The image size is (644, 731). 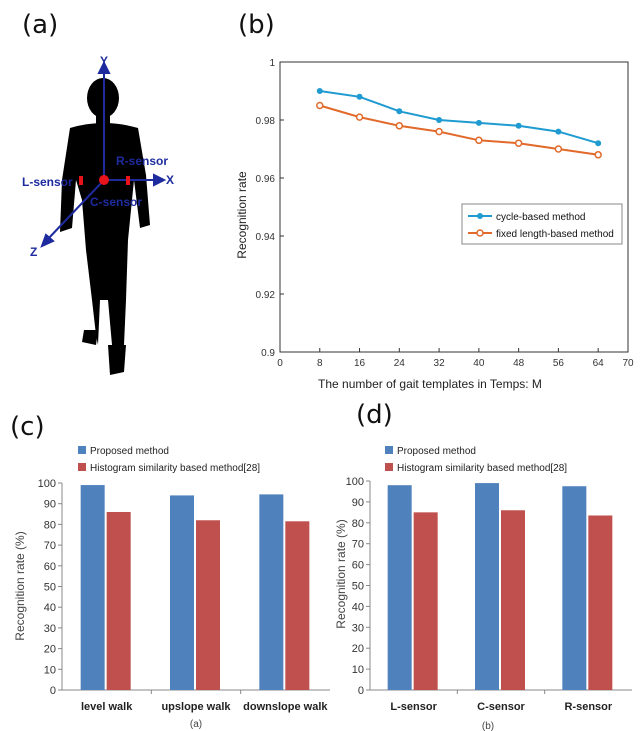 I want to click on x-tick-label: 40, so click(x=479, y=363).